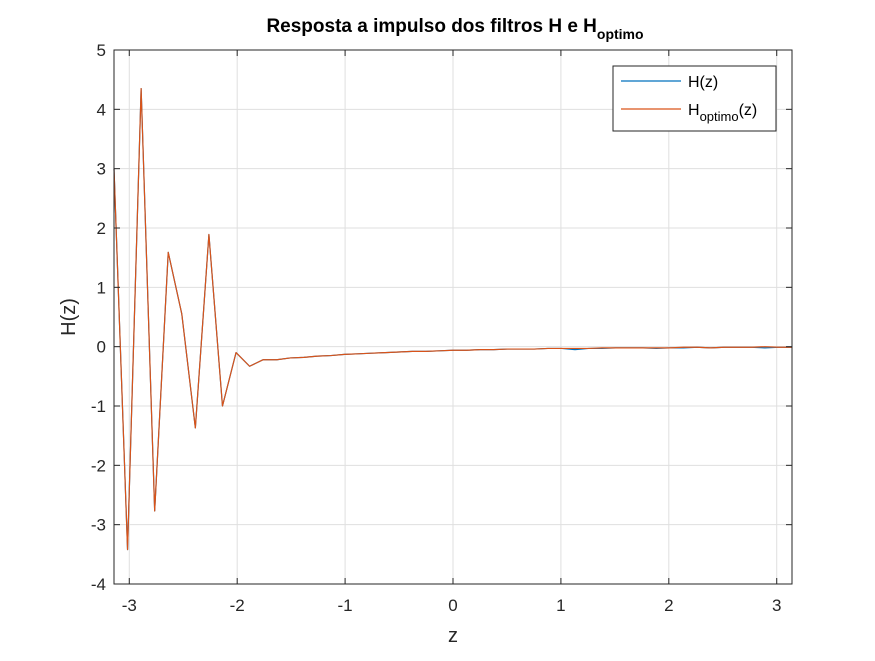  I want to click on y-tick-label: 4, so click(101, 109).